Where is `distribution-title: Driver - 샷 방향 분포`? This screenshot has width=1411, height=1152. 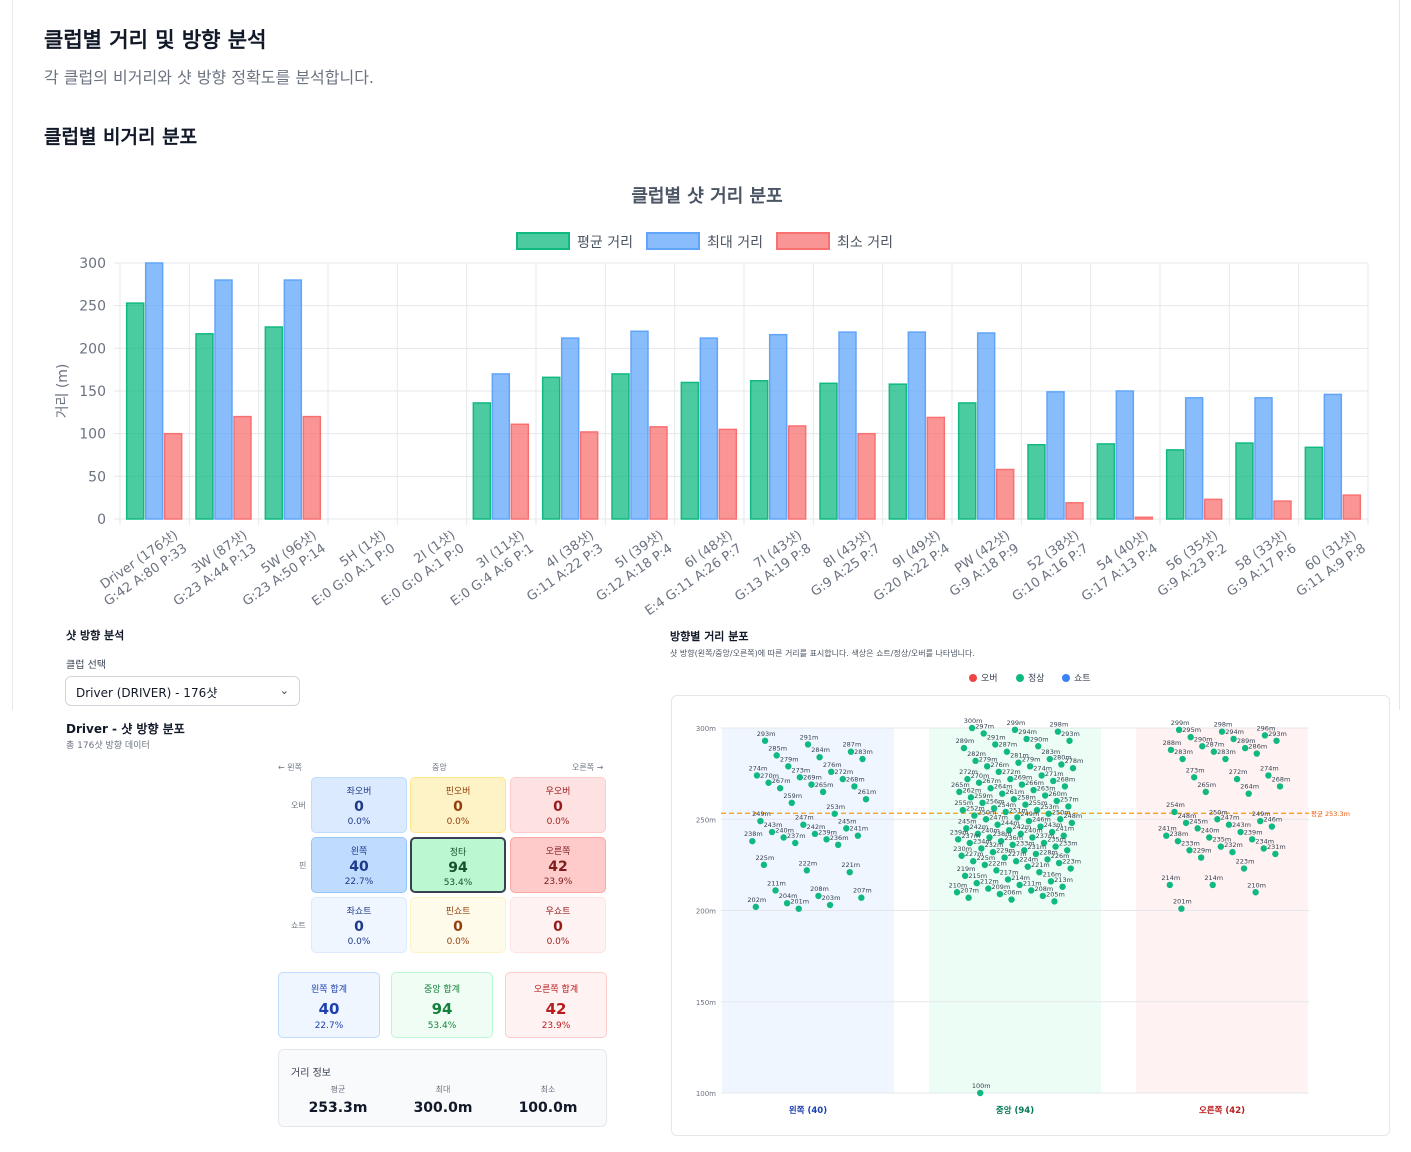 distribution-title: Driver - 샷 방향 분포 is located at coordinates (125, 729).